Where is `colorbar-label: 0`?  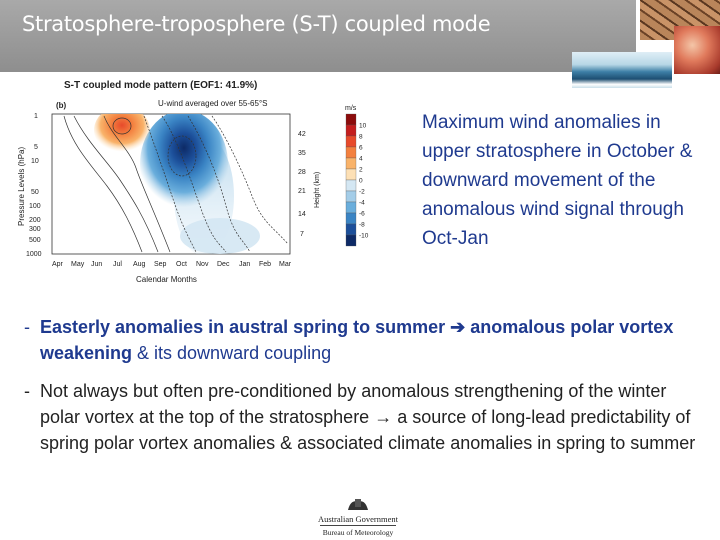
colorbar-label: 0 is located at coordinates (361, 181).